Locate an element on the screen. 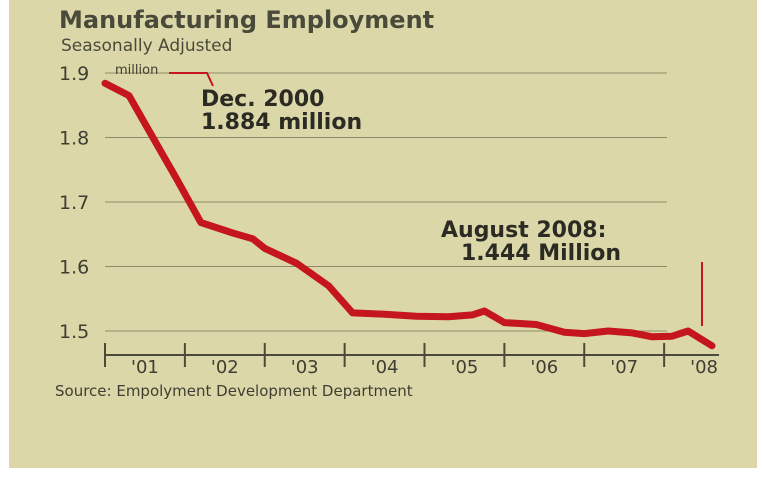  x-axis-ticks: '01 '02 '03 '04 '05 '06 '07 '08 is located at coordinates (411, 360).